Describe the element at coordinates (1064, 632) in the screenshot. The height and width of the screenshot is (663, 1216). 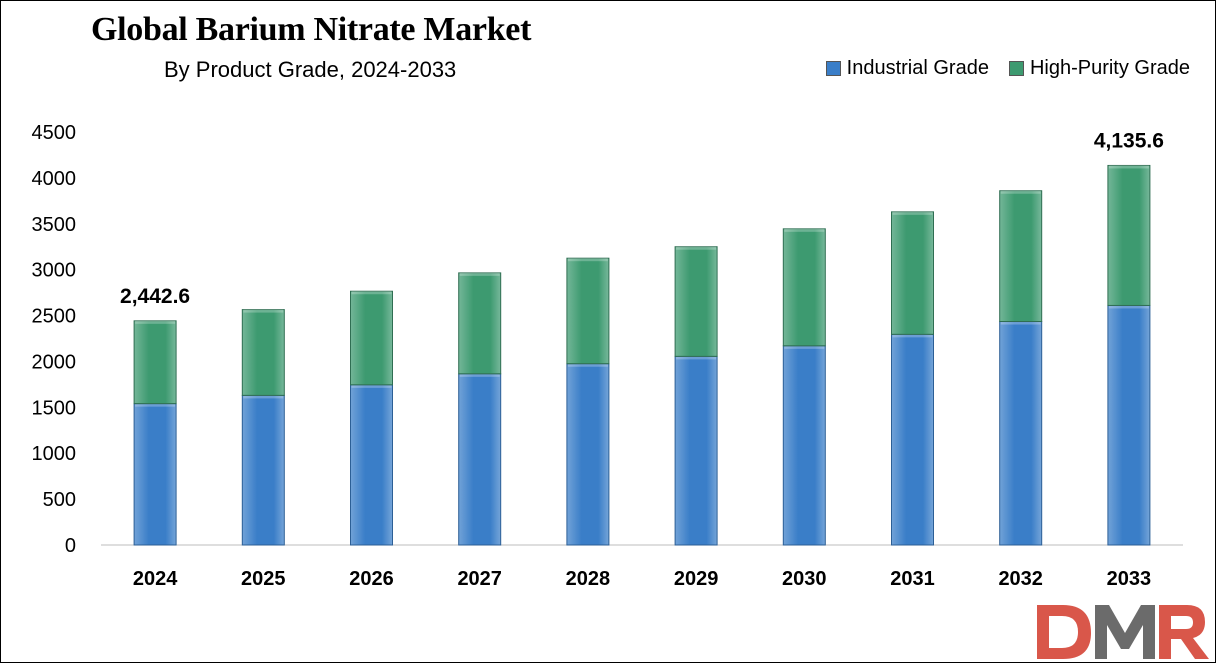
I see `logo-letter-d` at that location.